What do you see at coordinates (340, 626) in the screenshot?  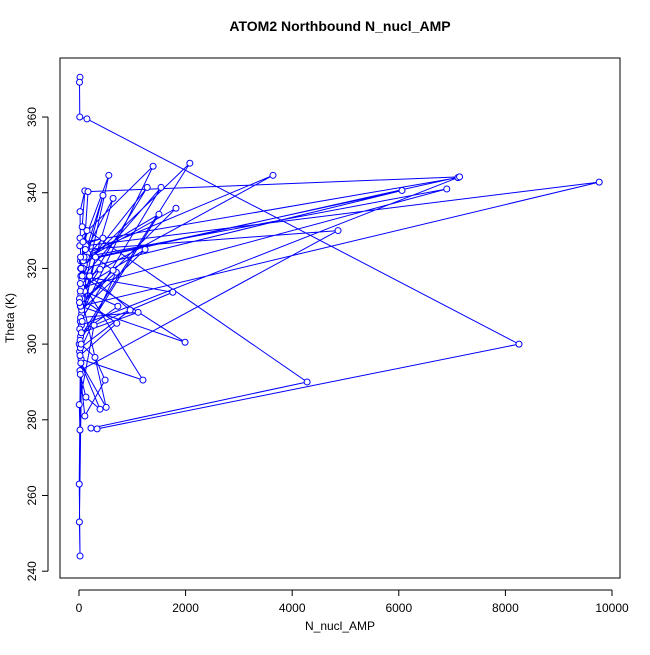 I see `x-axis-label: N_nucl_AMP` at bounding box center [340, 626].